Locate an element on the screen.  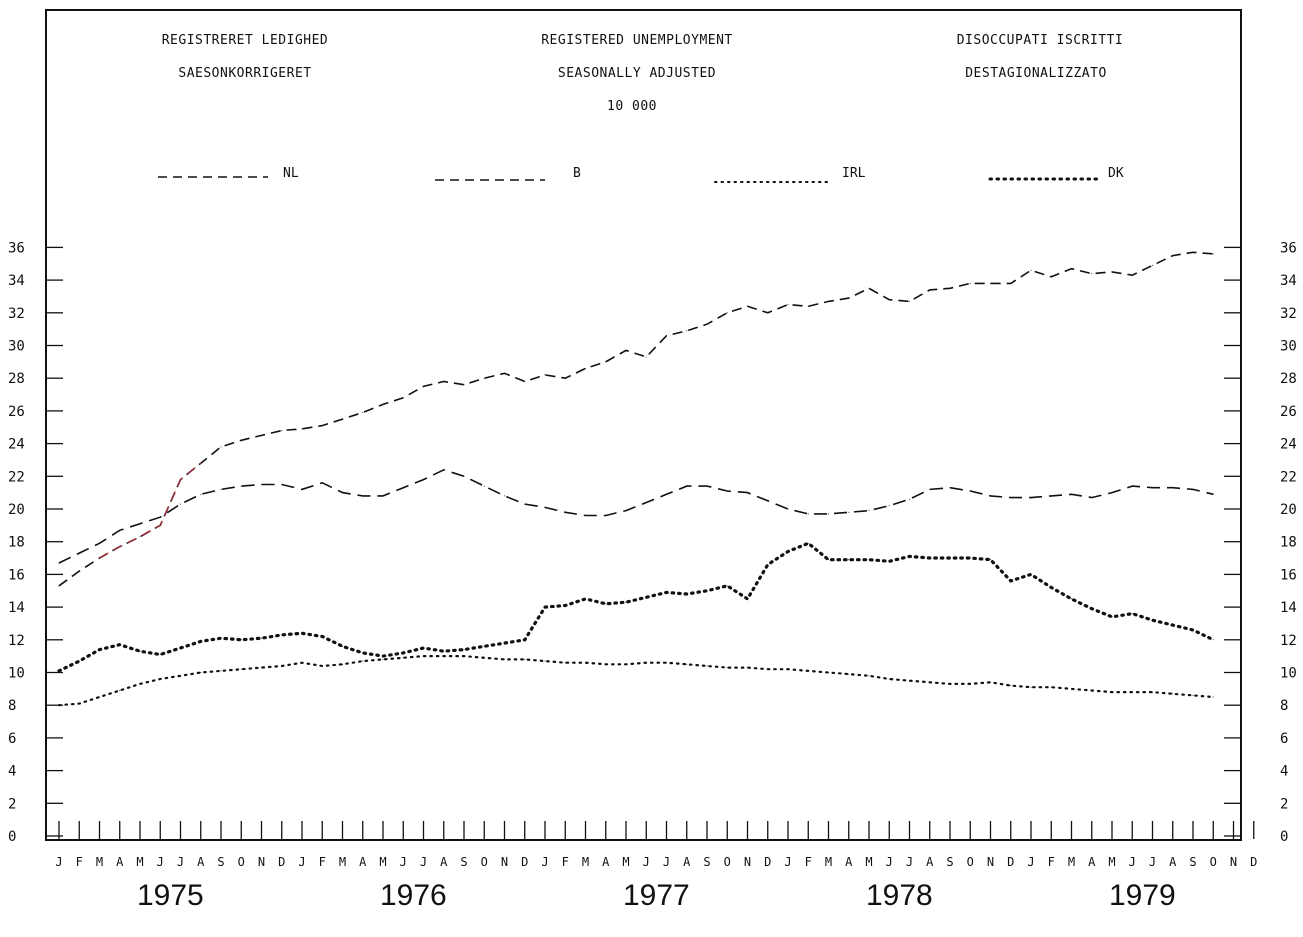
y-tick-label-left: 36 is located at coordinates (16, 248).